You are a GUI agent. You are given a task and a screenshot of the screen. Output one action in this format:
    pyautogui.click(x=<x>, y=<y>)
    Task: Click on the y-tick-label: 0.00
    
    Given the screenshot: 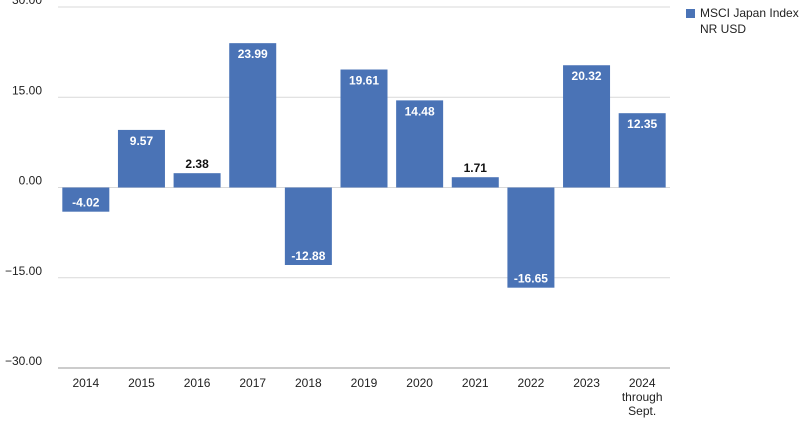 What is the action you would take?
    pyautogui.click(x=31, y=181)
    